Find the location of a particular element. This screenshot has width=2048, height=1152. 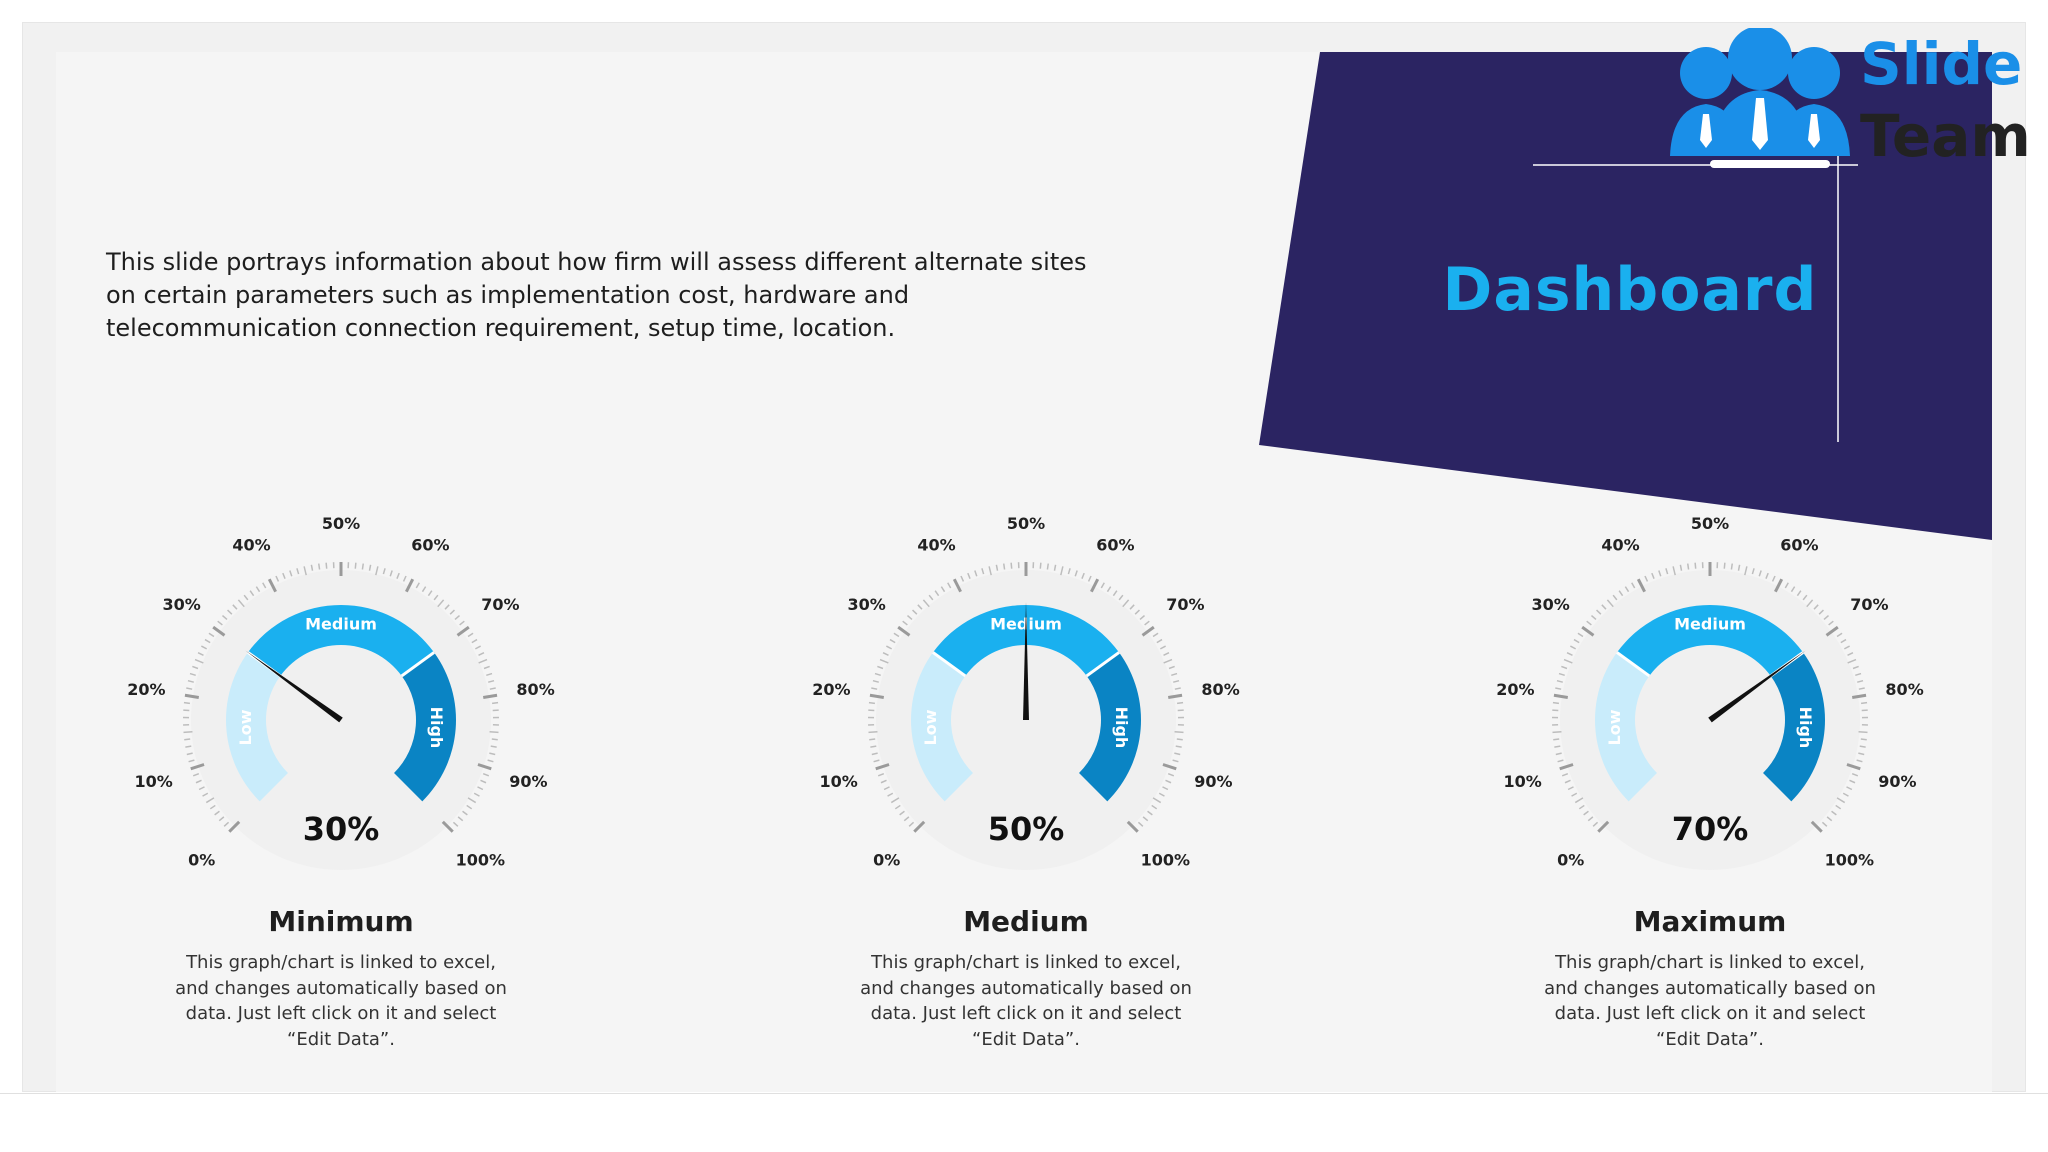

slide-team-logo: Slide Team is located at coordinates (1845, 103).